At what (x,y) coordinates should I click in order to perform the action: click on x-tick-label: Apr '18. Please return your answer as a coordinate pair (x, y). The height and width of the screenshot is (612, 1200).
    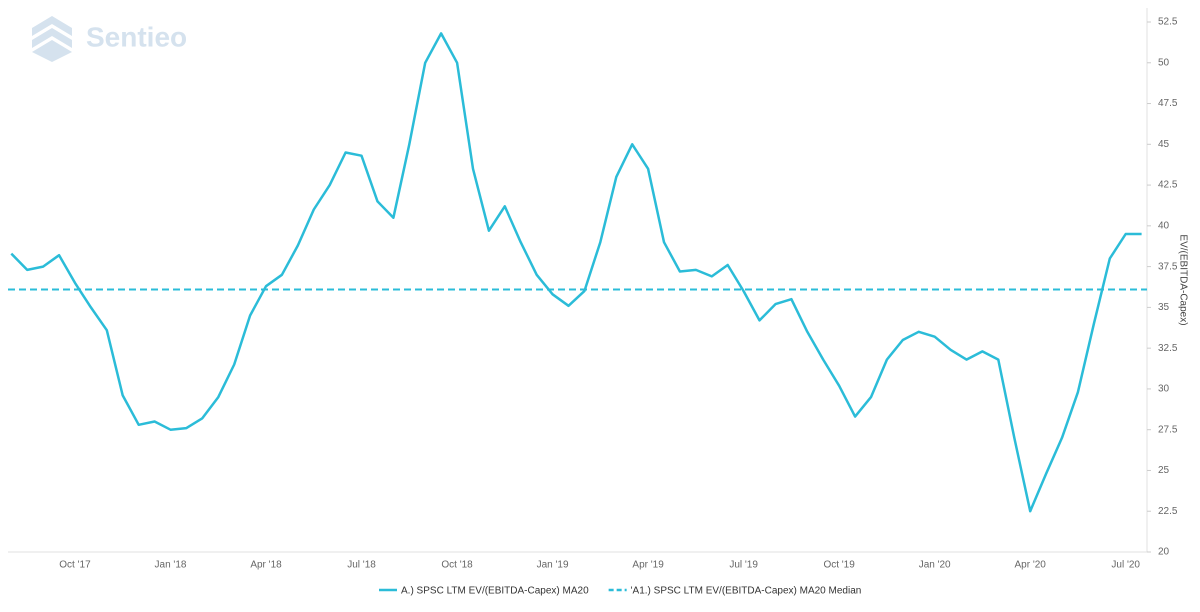
    Looking at the image, I should click on (266, 565).